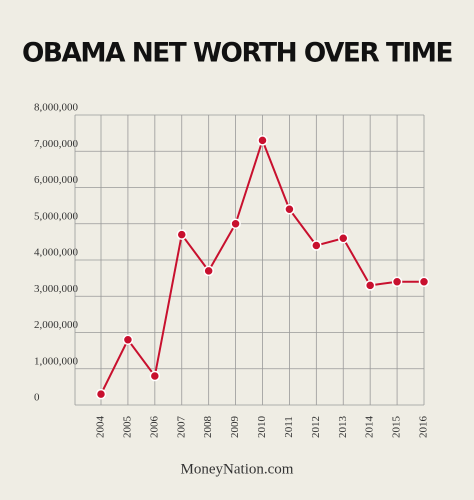 This screenshot has width=474, height=500. What do you see at coordinates (101, 427) in the screenshot?
I see `x-tick-label: 2004` at bounding box center [101, 427].